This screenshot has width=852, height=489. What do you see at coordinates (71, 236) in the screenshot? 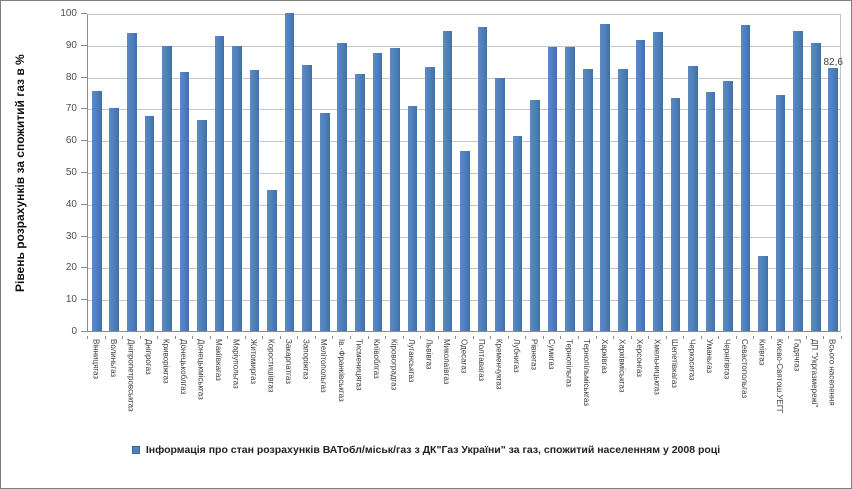
I see `y-tick-label: 30` at bounding box center [71, 236].